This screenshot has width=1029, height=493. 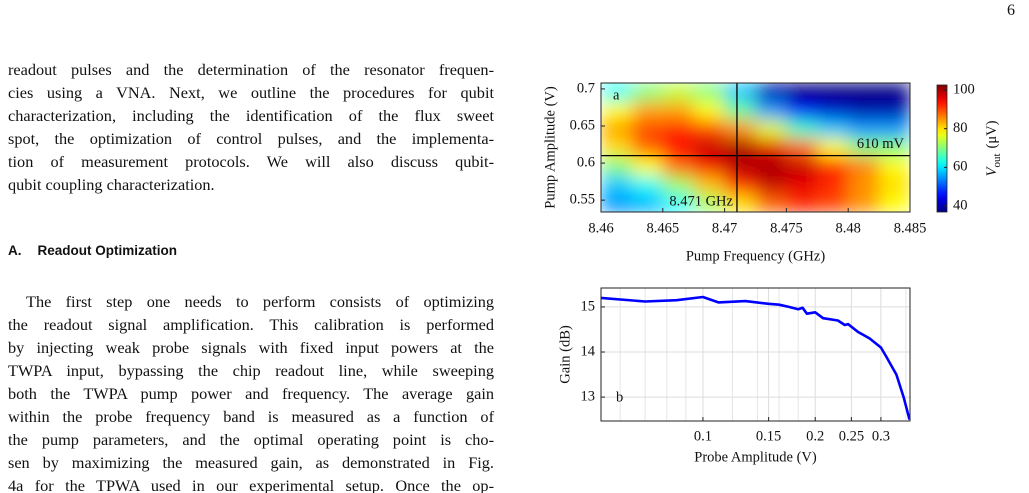 I want to click on y-tick-label: 0.55, so click(x=582, y=199).